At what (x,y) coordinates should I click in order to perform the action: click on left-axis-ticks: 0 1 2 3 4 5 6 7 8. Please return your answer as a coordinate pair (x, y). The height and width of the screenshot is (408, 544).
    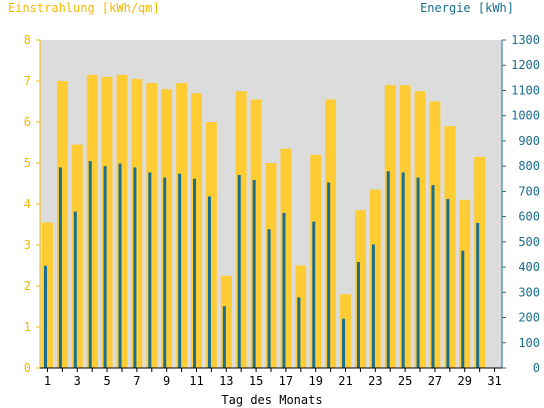
    Looking at the image, I should click on (32, 204).